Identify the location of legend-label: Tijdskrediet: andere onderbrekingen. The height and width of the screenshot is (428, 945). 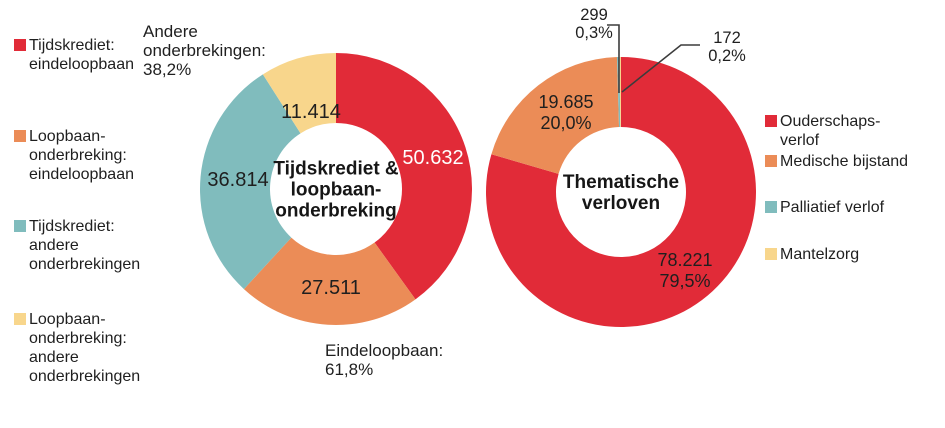
(84, 245).